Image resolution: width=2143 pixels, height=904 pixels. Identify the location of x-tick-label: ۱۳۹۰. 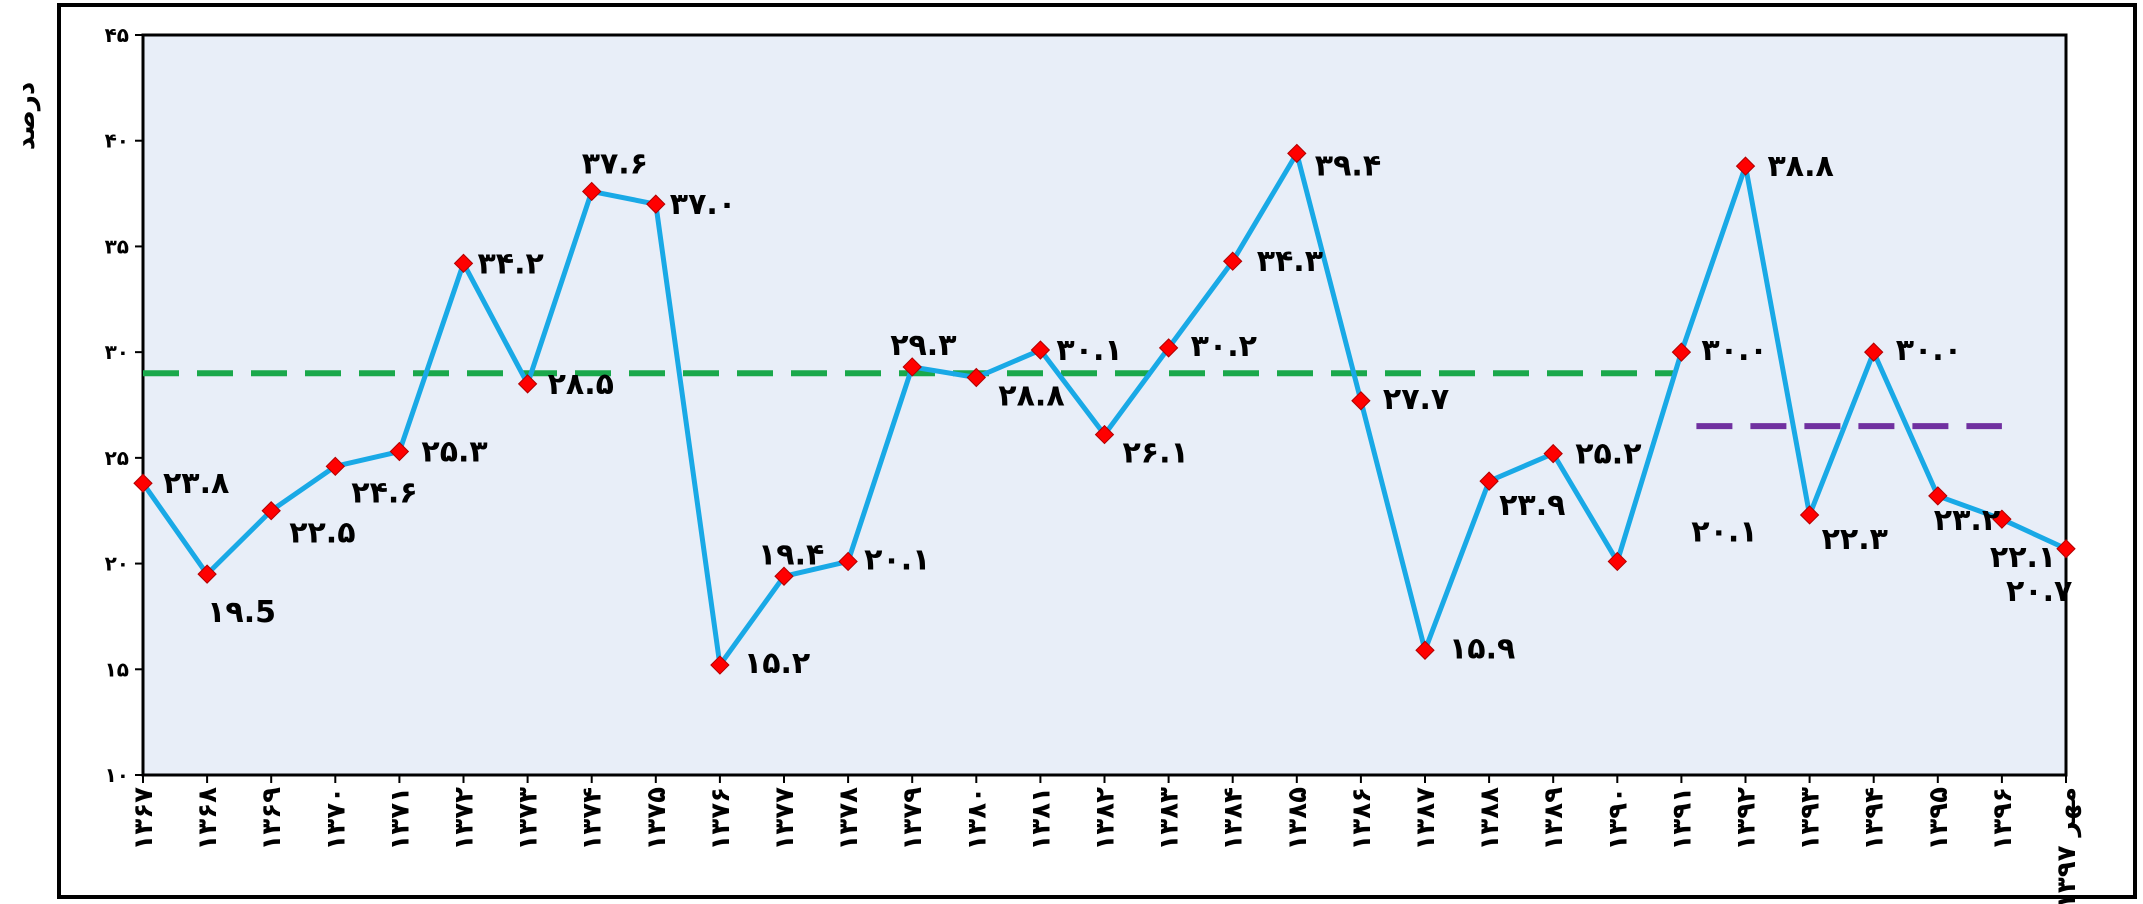
(1618, 818).